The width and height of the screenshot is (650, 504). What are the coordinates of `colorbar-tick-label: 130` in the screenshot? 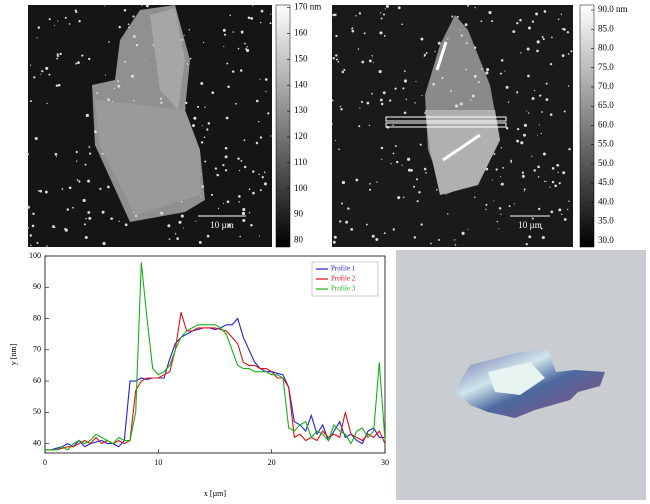 It's located at (301, 110).